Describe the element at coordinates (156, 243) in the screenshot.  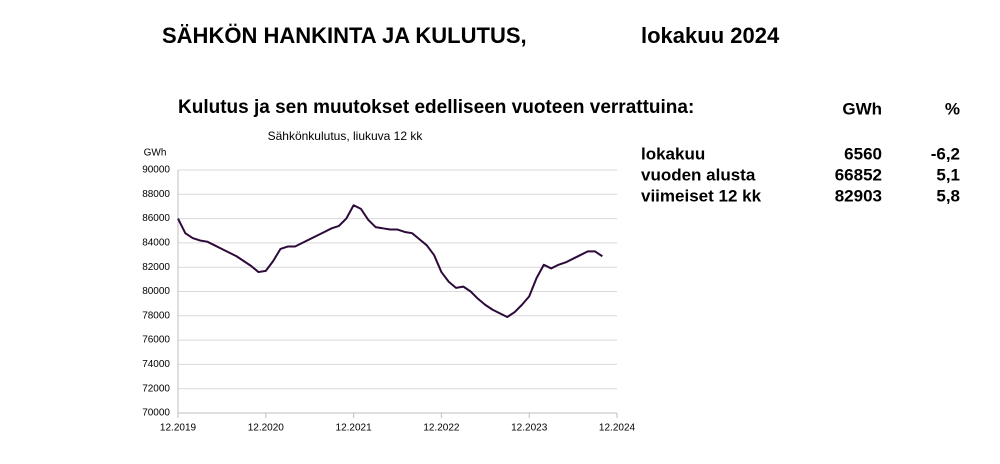
I see `y-tick-label: 84000` at that location.